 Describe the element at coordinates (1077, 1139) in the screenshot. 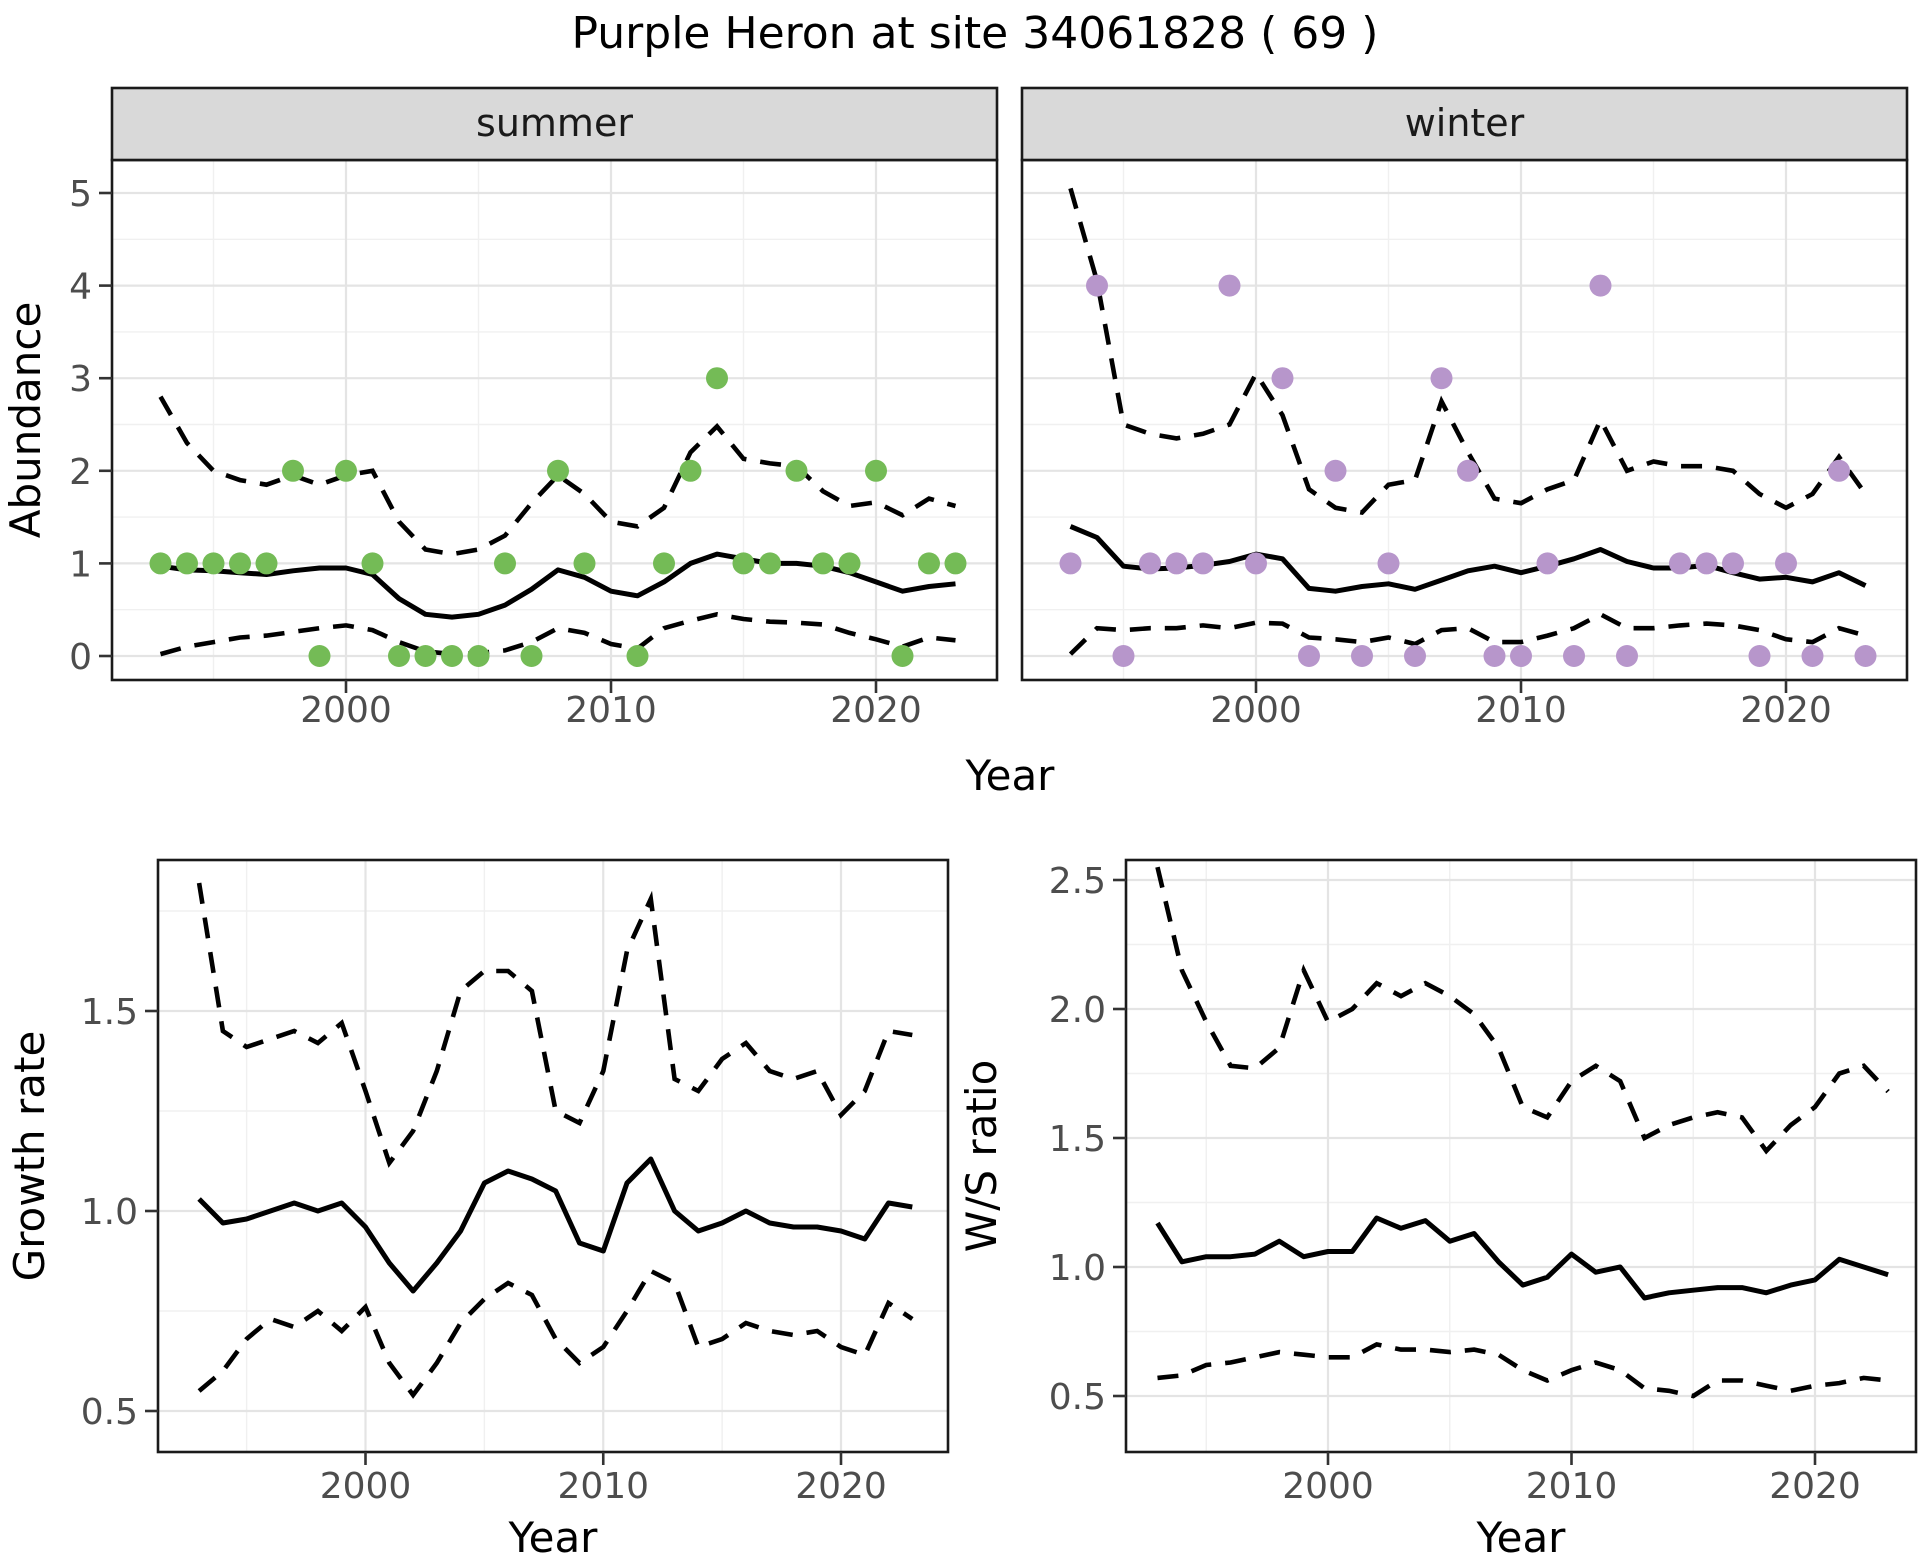

I see `y-tick-label: 1.5` at that location.